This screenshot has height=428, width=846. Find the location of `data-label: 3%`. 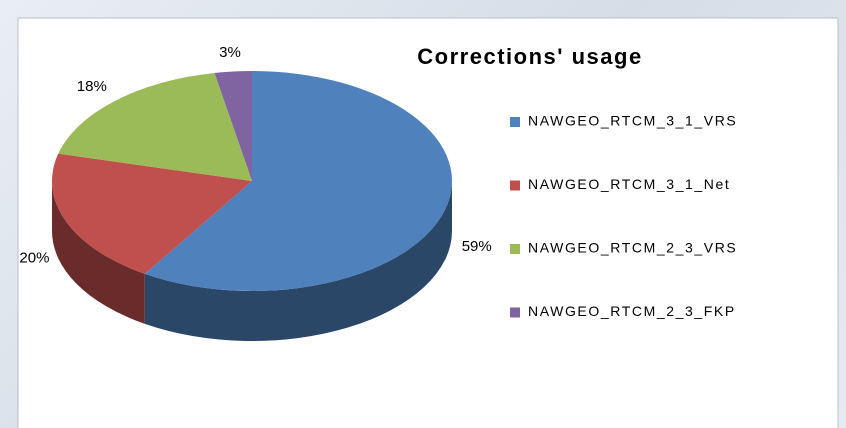

data-label: 3% is located at coordinates (230, 52).